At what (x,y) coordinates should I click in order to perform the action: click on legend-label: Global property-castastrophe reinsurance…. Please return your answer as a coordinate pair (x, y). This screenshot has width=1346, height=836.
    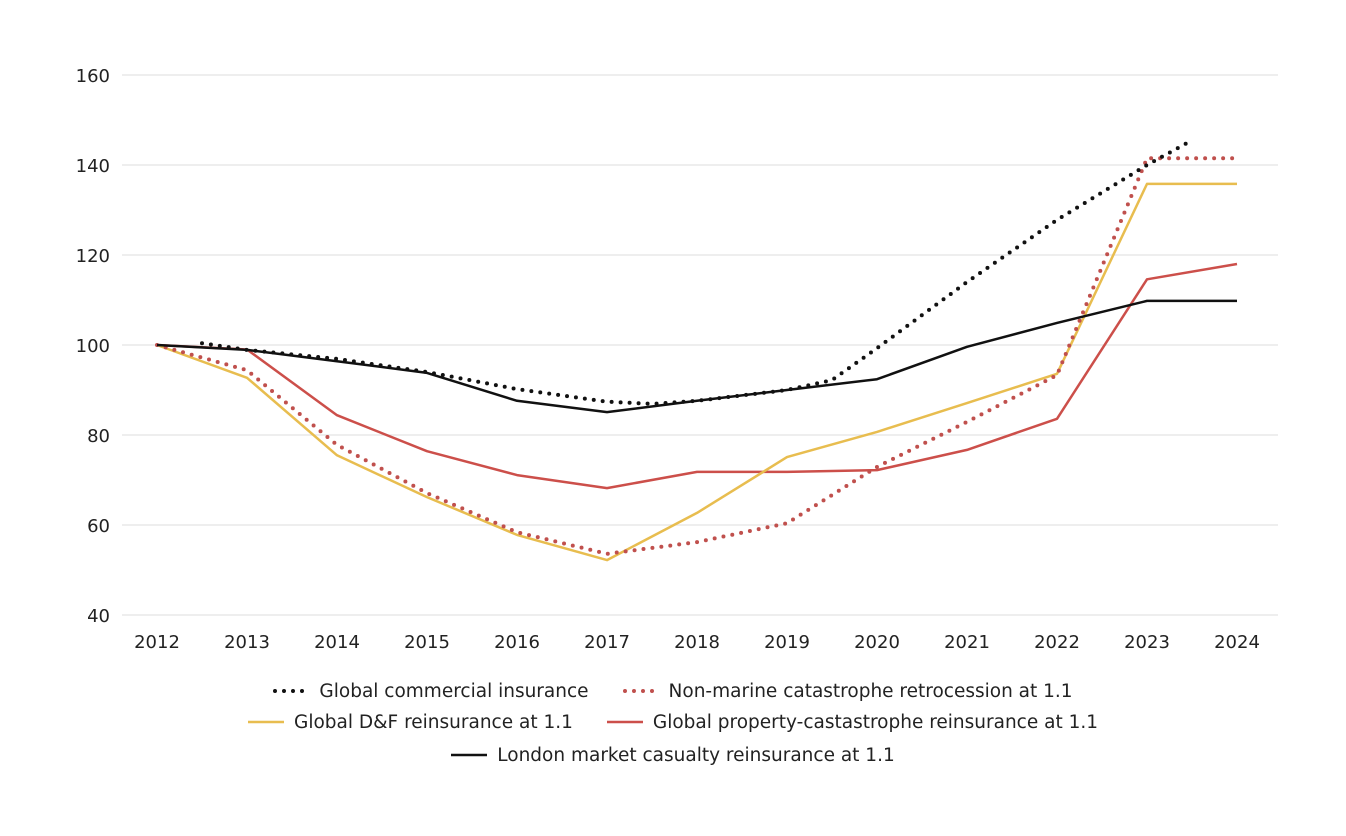
    Looking at the image, I should click on (875, 722).